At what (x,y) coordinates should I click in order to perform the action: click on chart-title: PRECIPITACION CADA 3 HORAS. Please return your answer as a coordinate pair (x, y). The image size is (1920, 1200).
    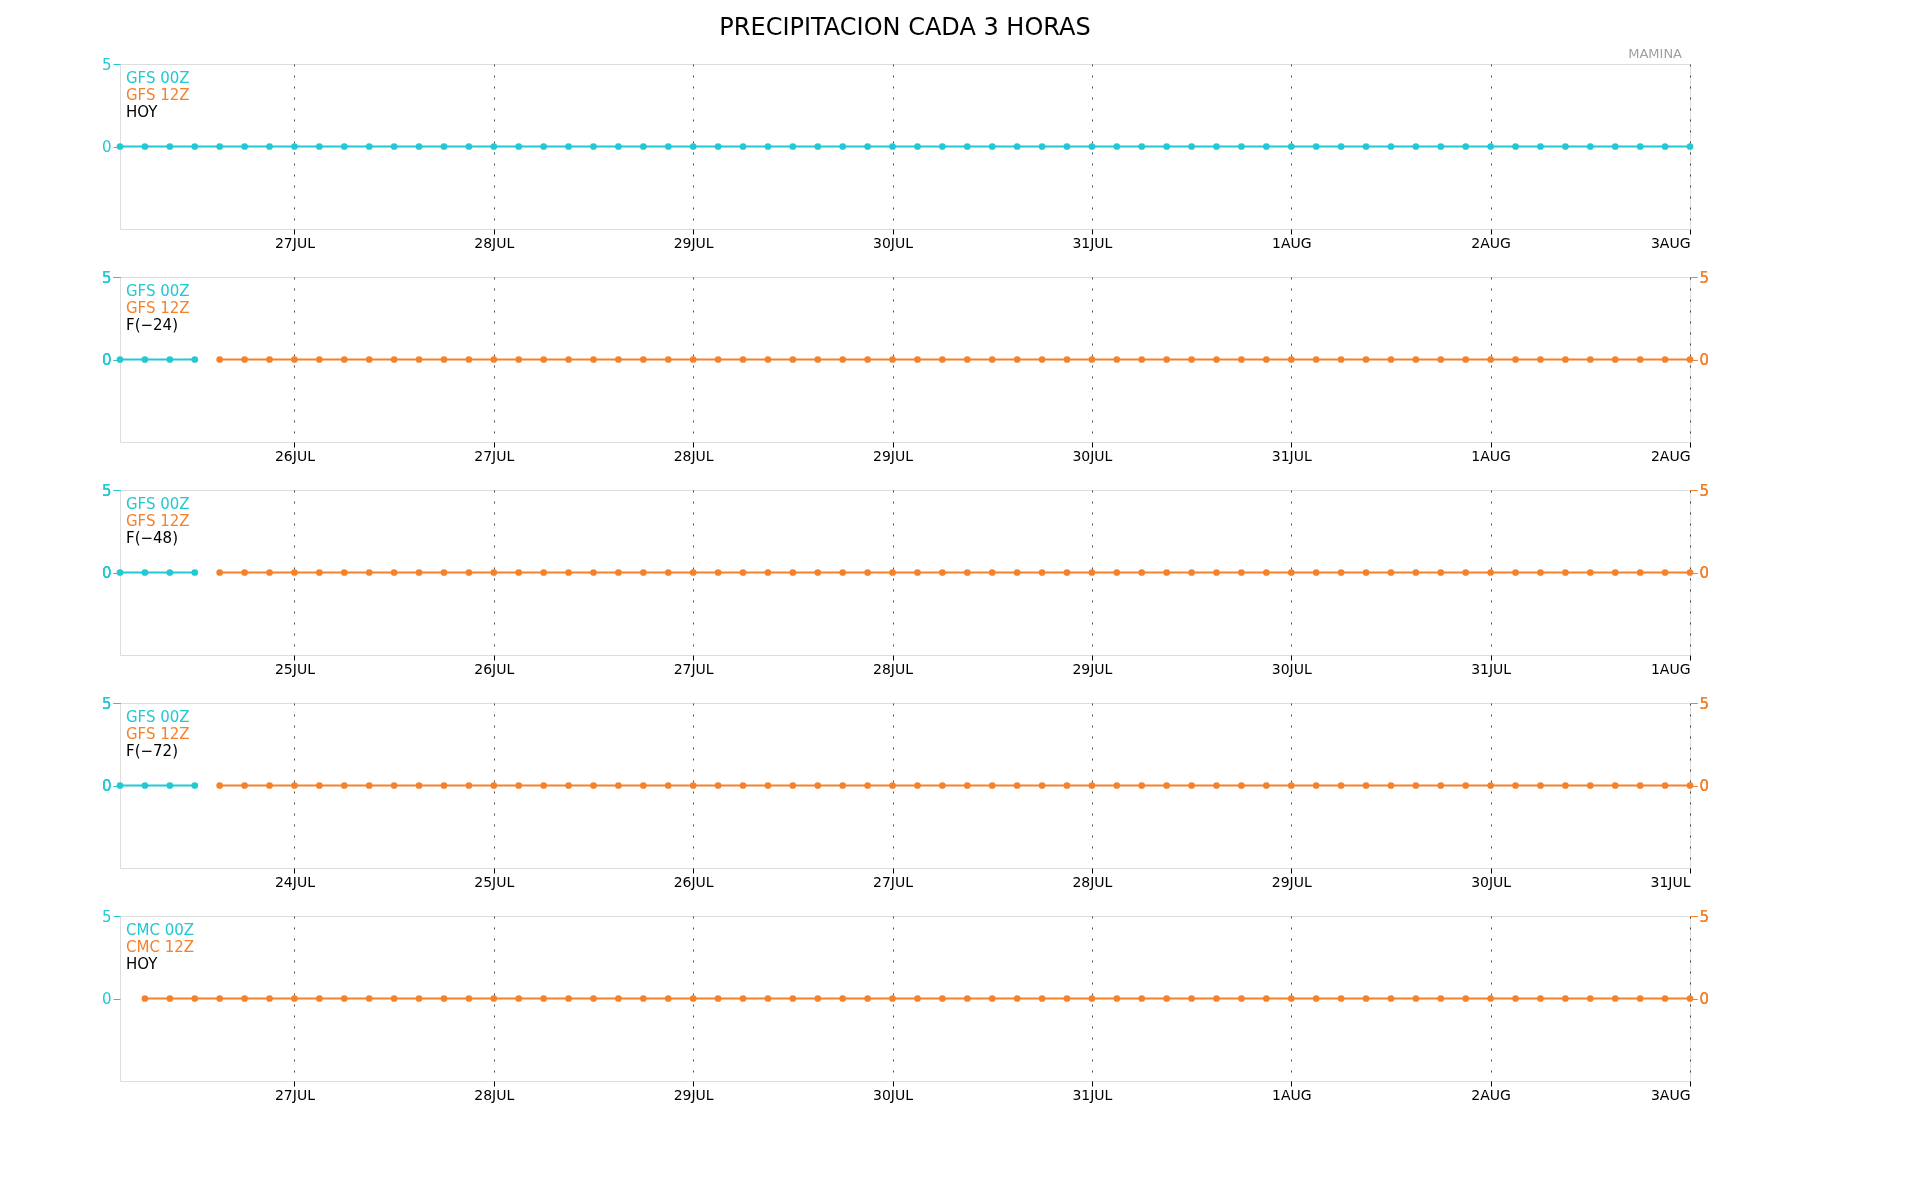
    Looking at the image, I should click on (905, 26).